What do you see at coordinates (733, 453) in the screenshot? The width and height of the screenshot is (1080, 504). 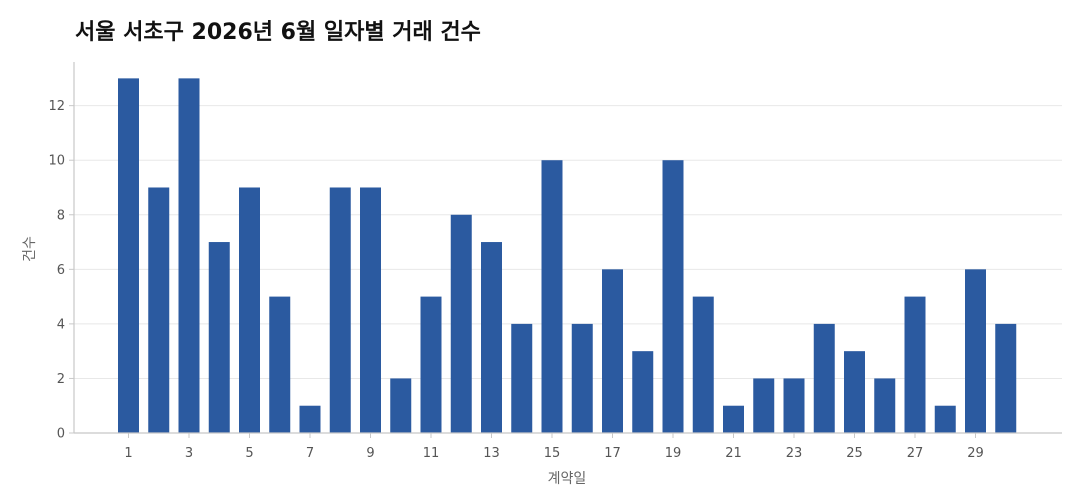 I see `x-tick-label: 21` at bounding box center [733, 453].